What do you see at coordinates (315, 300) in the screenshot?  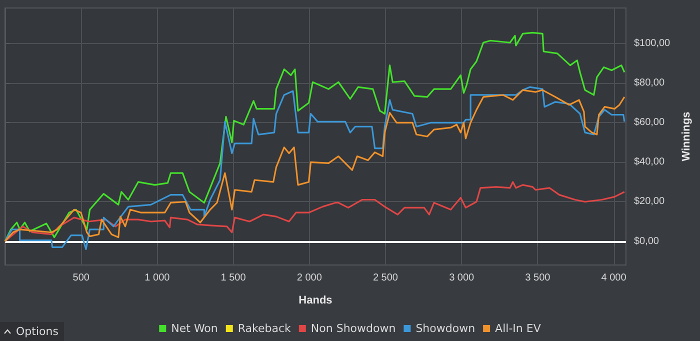 I see `x-axis-title: Hands` at bounding box center [315, 300].